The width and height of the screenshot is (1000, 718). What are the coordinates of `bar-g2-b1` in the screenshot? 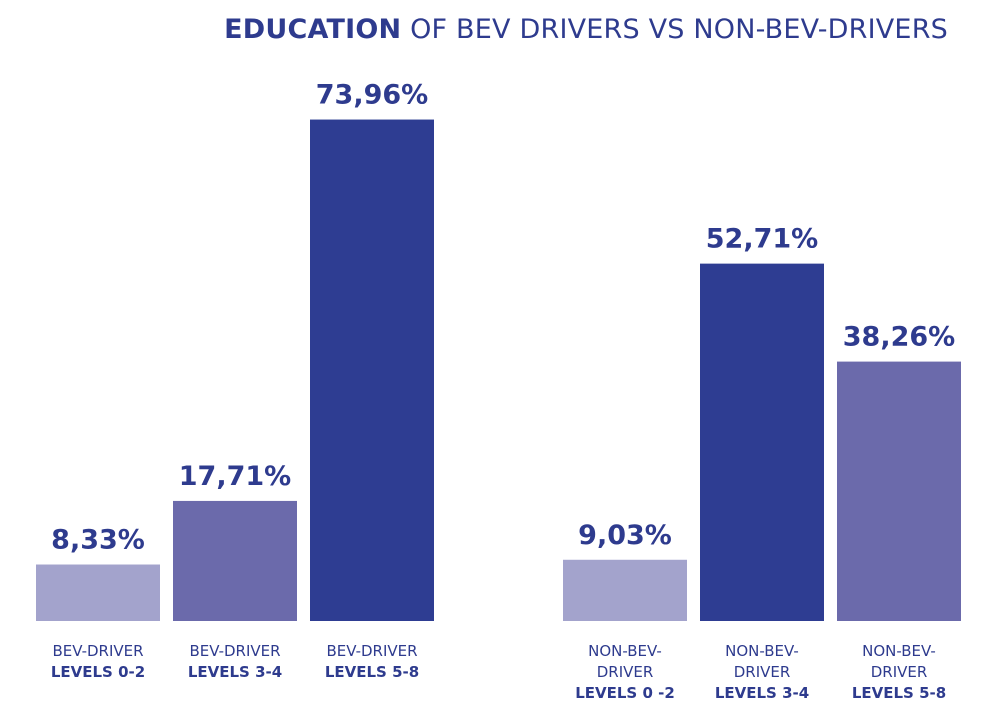 It's located at (625, 590).